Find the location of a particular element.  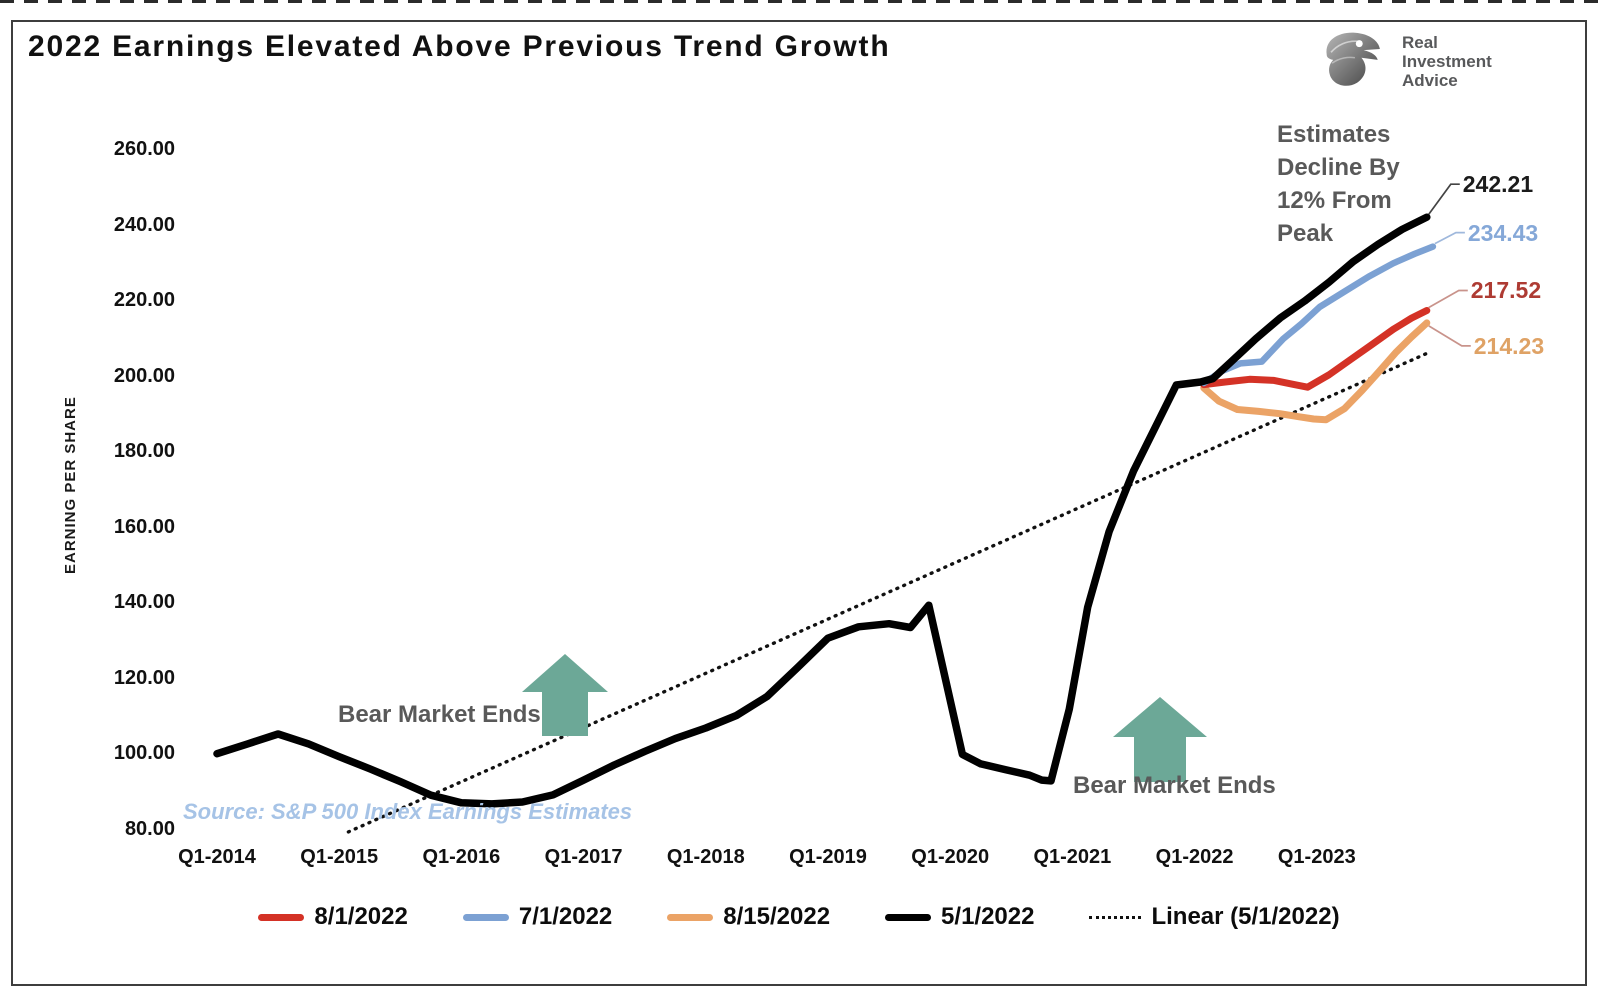

y-tick-label: 260.00 is located at coordinates (144, 149).